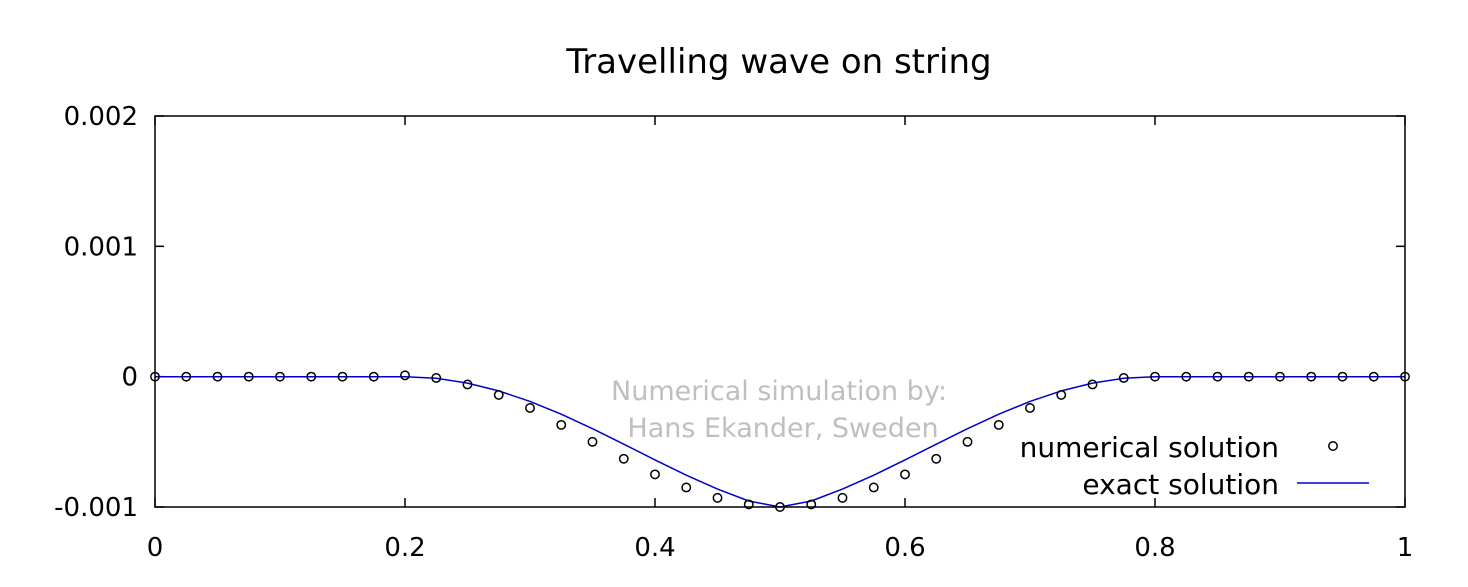 The height and width of the screenshot is (587, 1468). Describe the element at coordinates (1149, 447) in the screenshot. I see `legend-label-numerical: numerical solution` at that location.